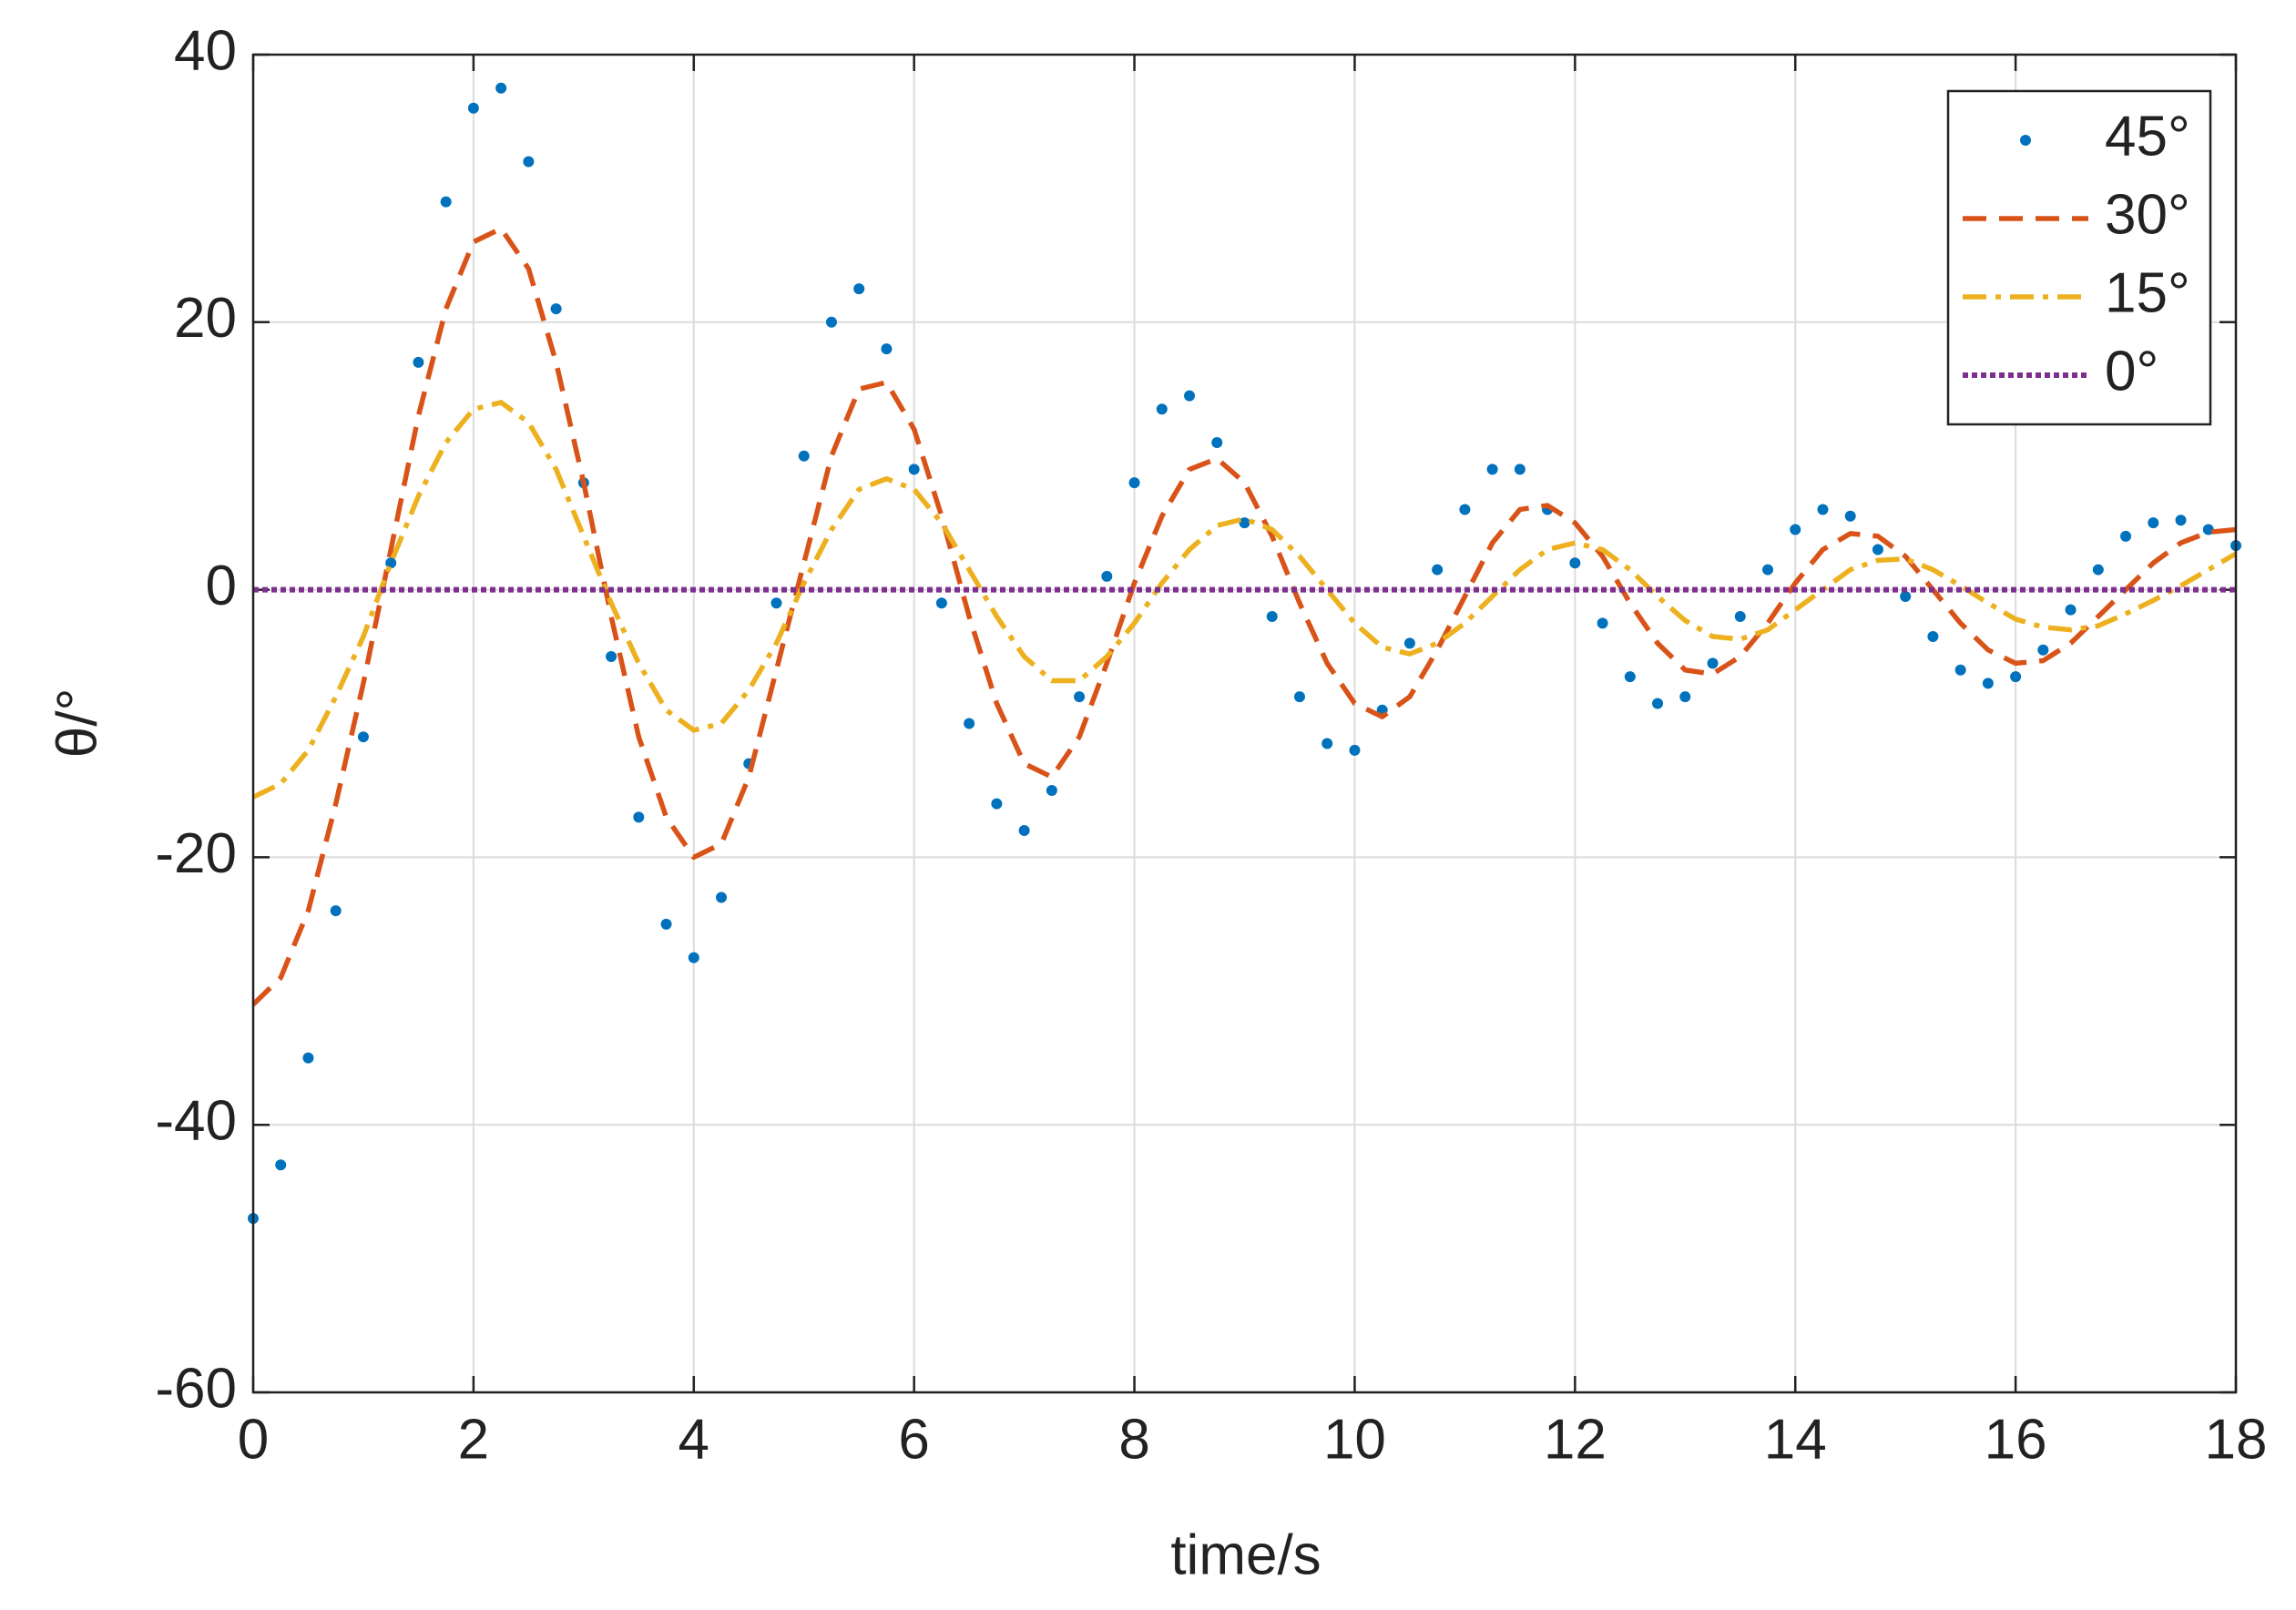  What do you see at coordinates (196, 1388) in the screenshot?
I see `y-tick-label: -60` at bounding box center [196, 1388].